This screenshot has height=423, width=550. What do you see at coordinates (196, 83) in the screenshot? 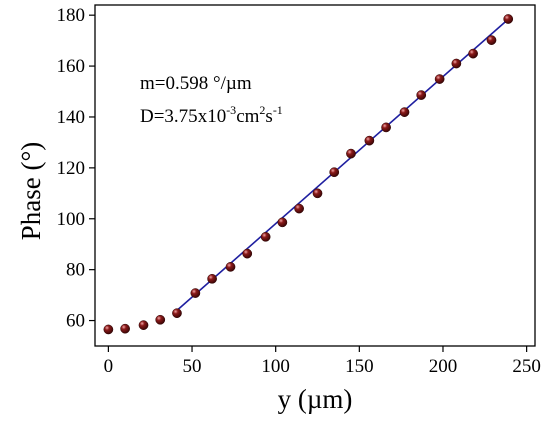
I see `slope-annotation: m=0.598 °/µm` at bounding box center [196, 83].